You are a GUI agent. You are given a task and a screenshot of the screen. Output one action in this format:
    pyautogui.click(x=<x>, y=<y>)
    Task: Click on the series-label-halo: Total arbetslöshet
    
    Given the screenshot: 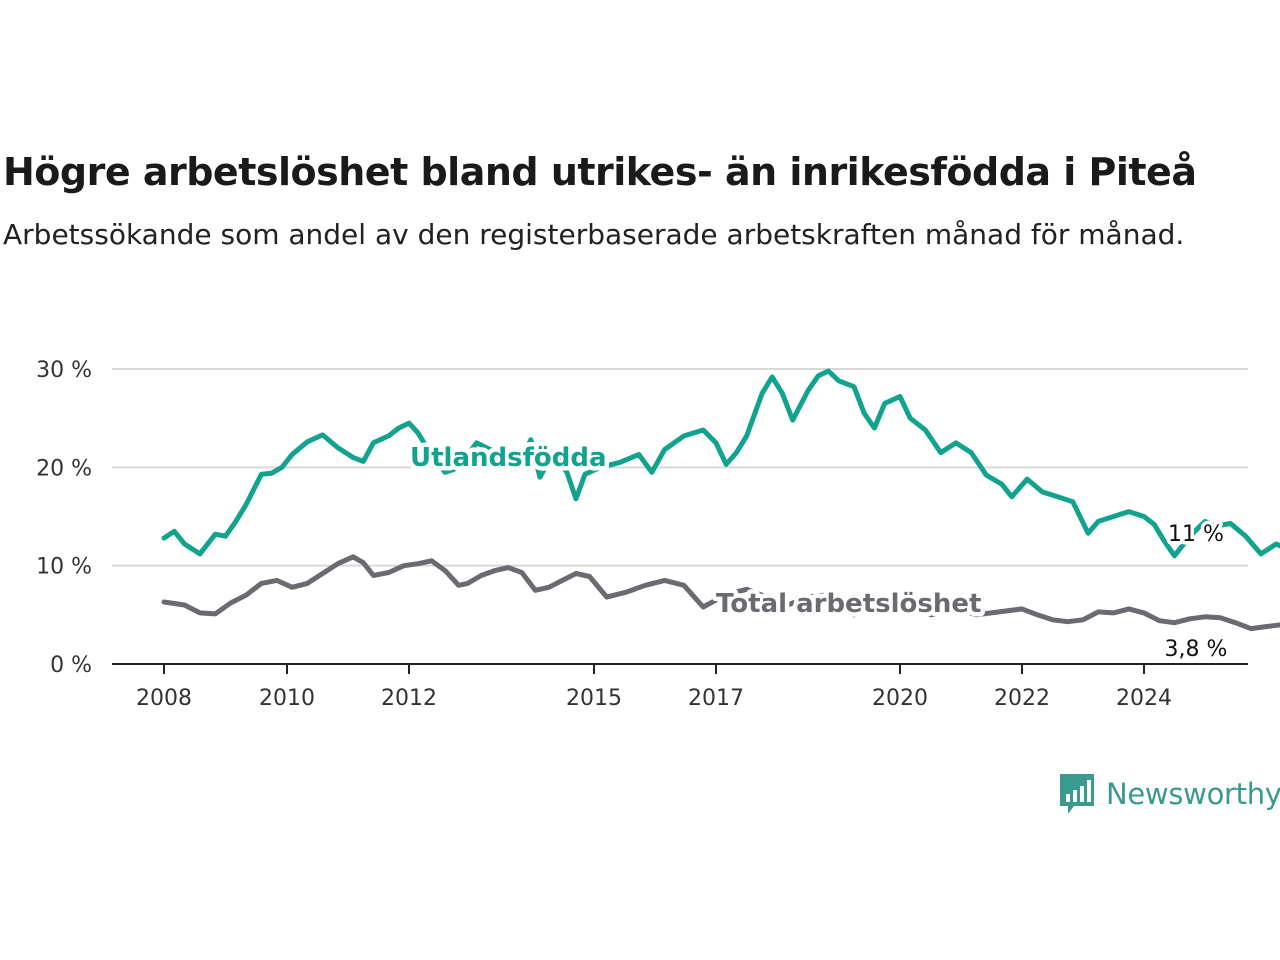 What is the action you would take?
    pyautogui.click(x=848, y=604)
    